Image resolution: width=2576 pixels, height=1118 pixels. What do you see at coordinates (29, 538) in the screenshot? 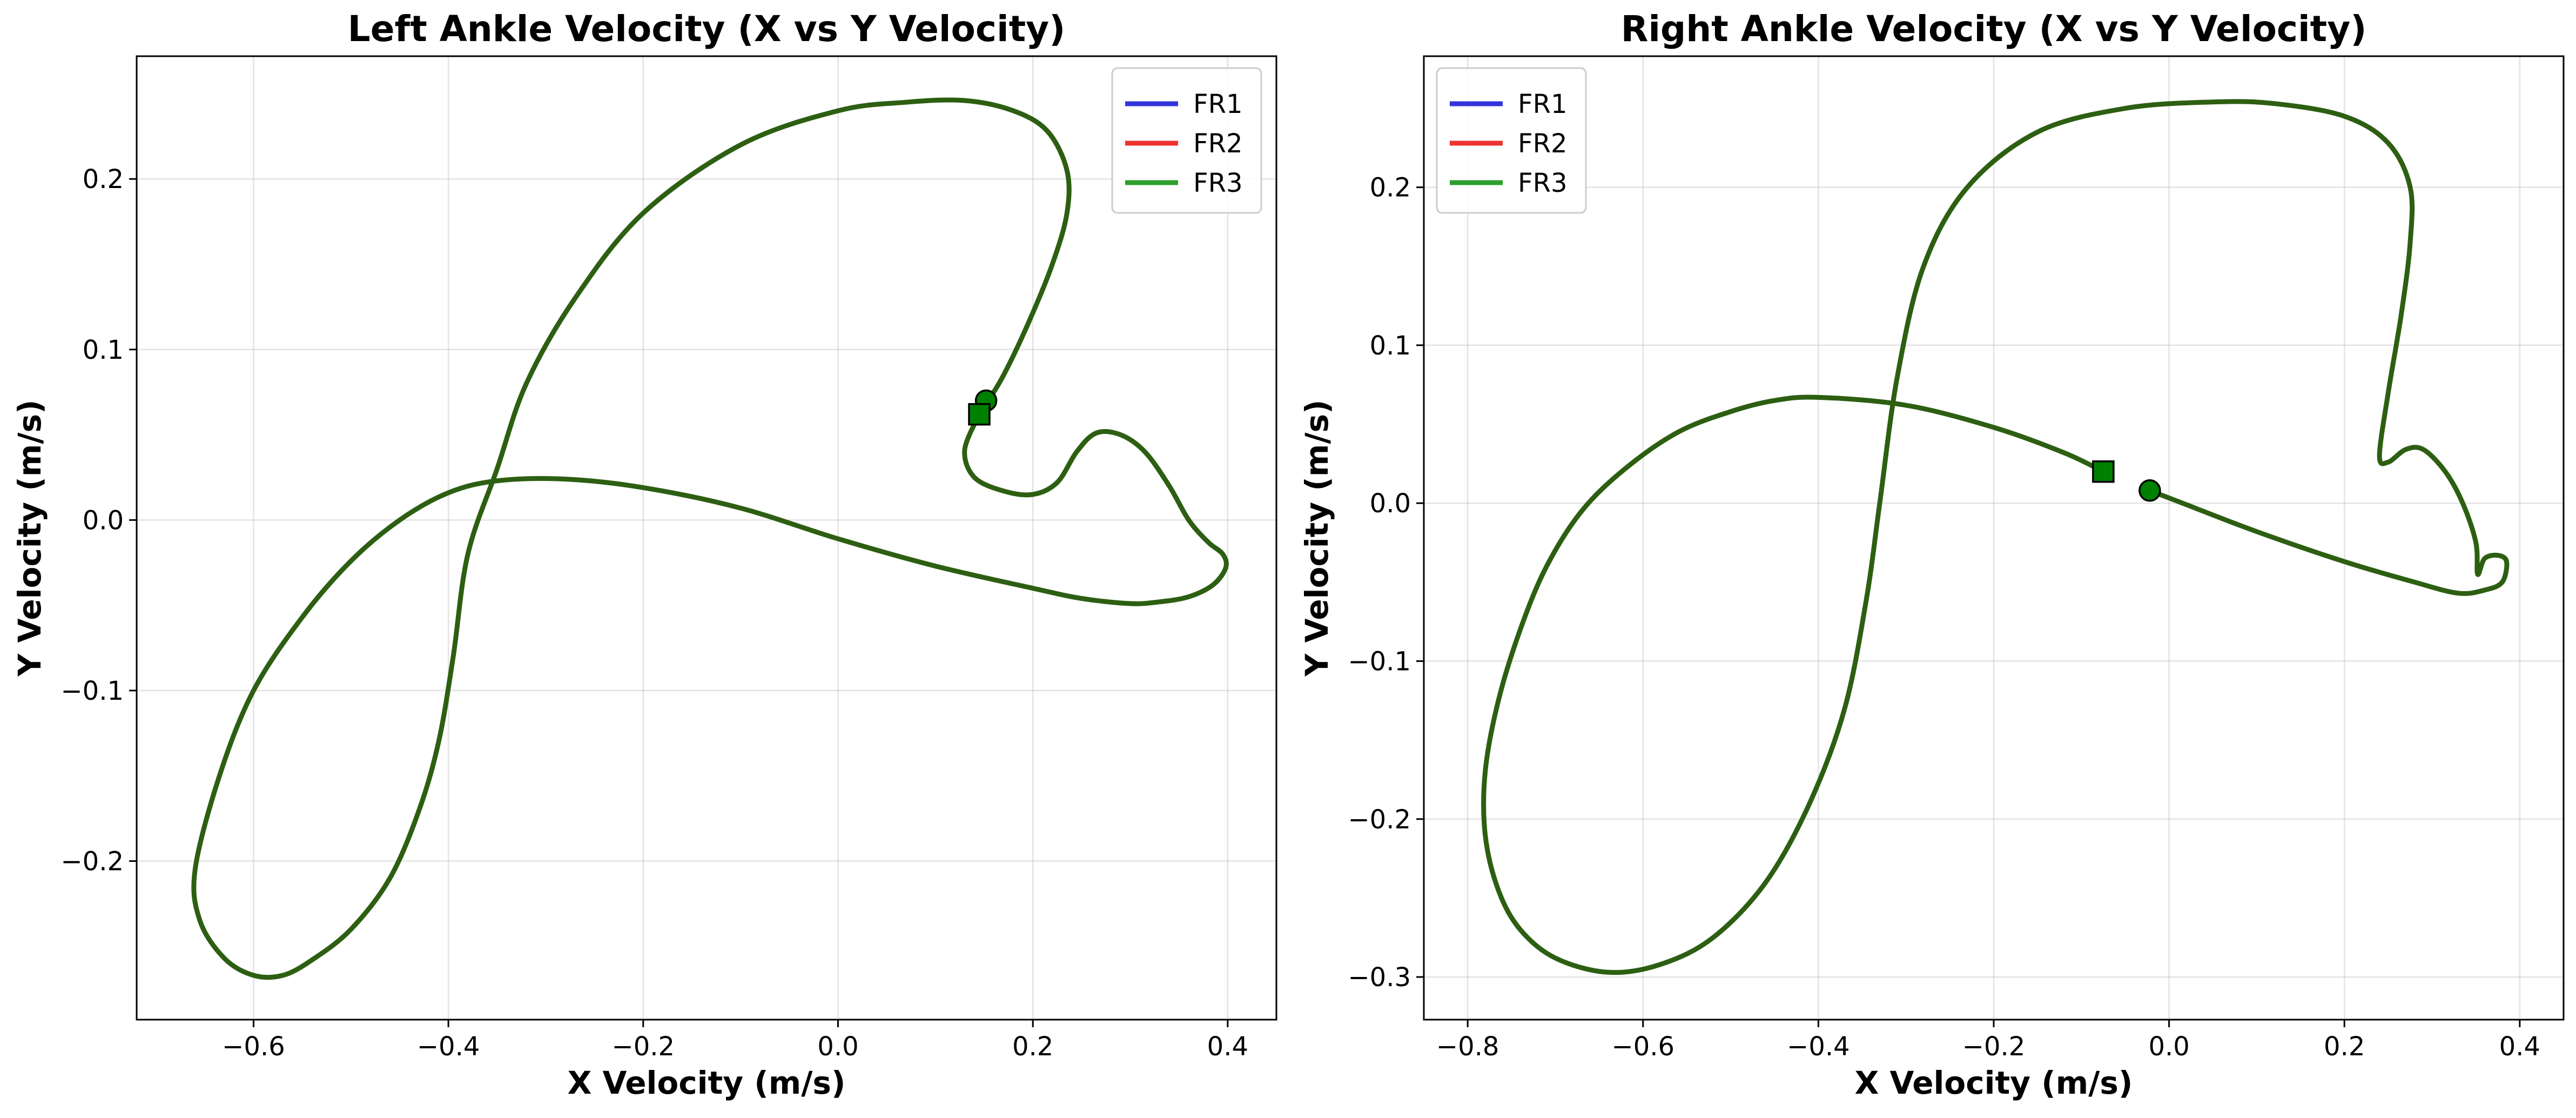
I see `left-y-axis-label: Y Velocity (m/s)` at bounding box center [29, 538].